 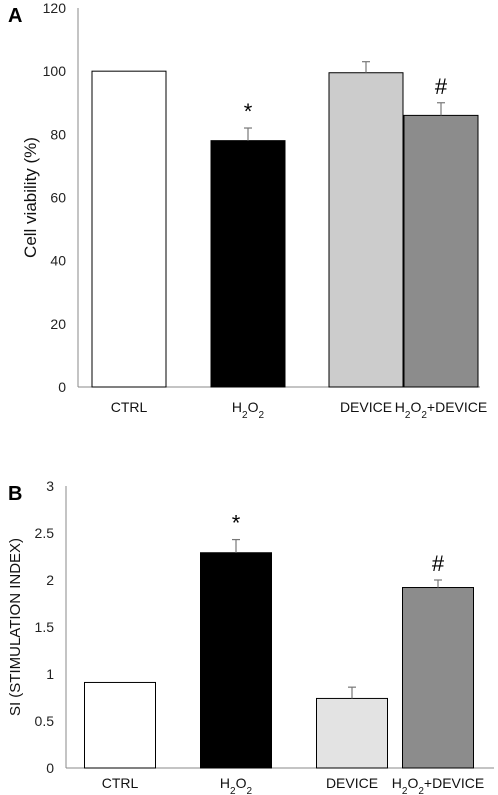 I want to click on y-tick-label: 3, so click(x=50, y=486).